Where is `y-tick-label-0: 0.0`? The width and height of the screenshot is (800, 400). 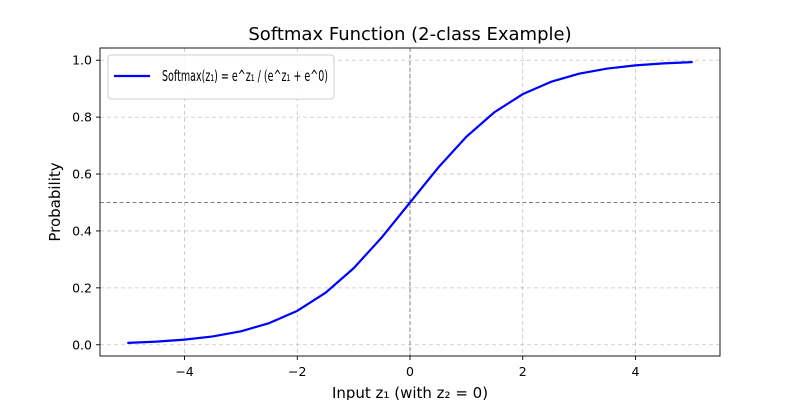 y-tick-label-0: 0.0 is located at coordinates (82, 344).